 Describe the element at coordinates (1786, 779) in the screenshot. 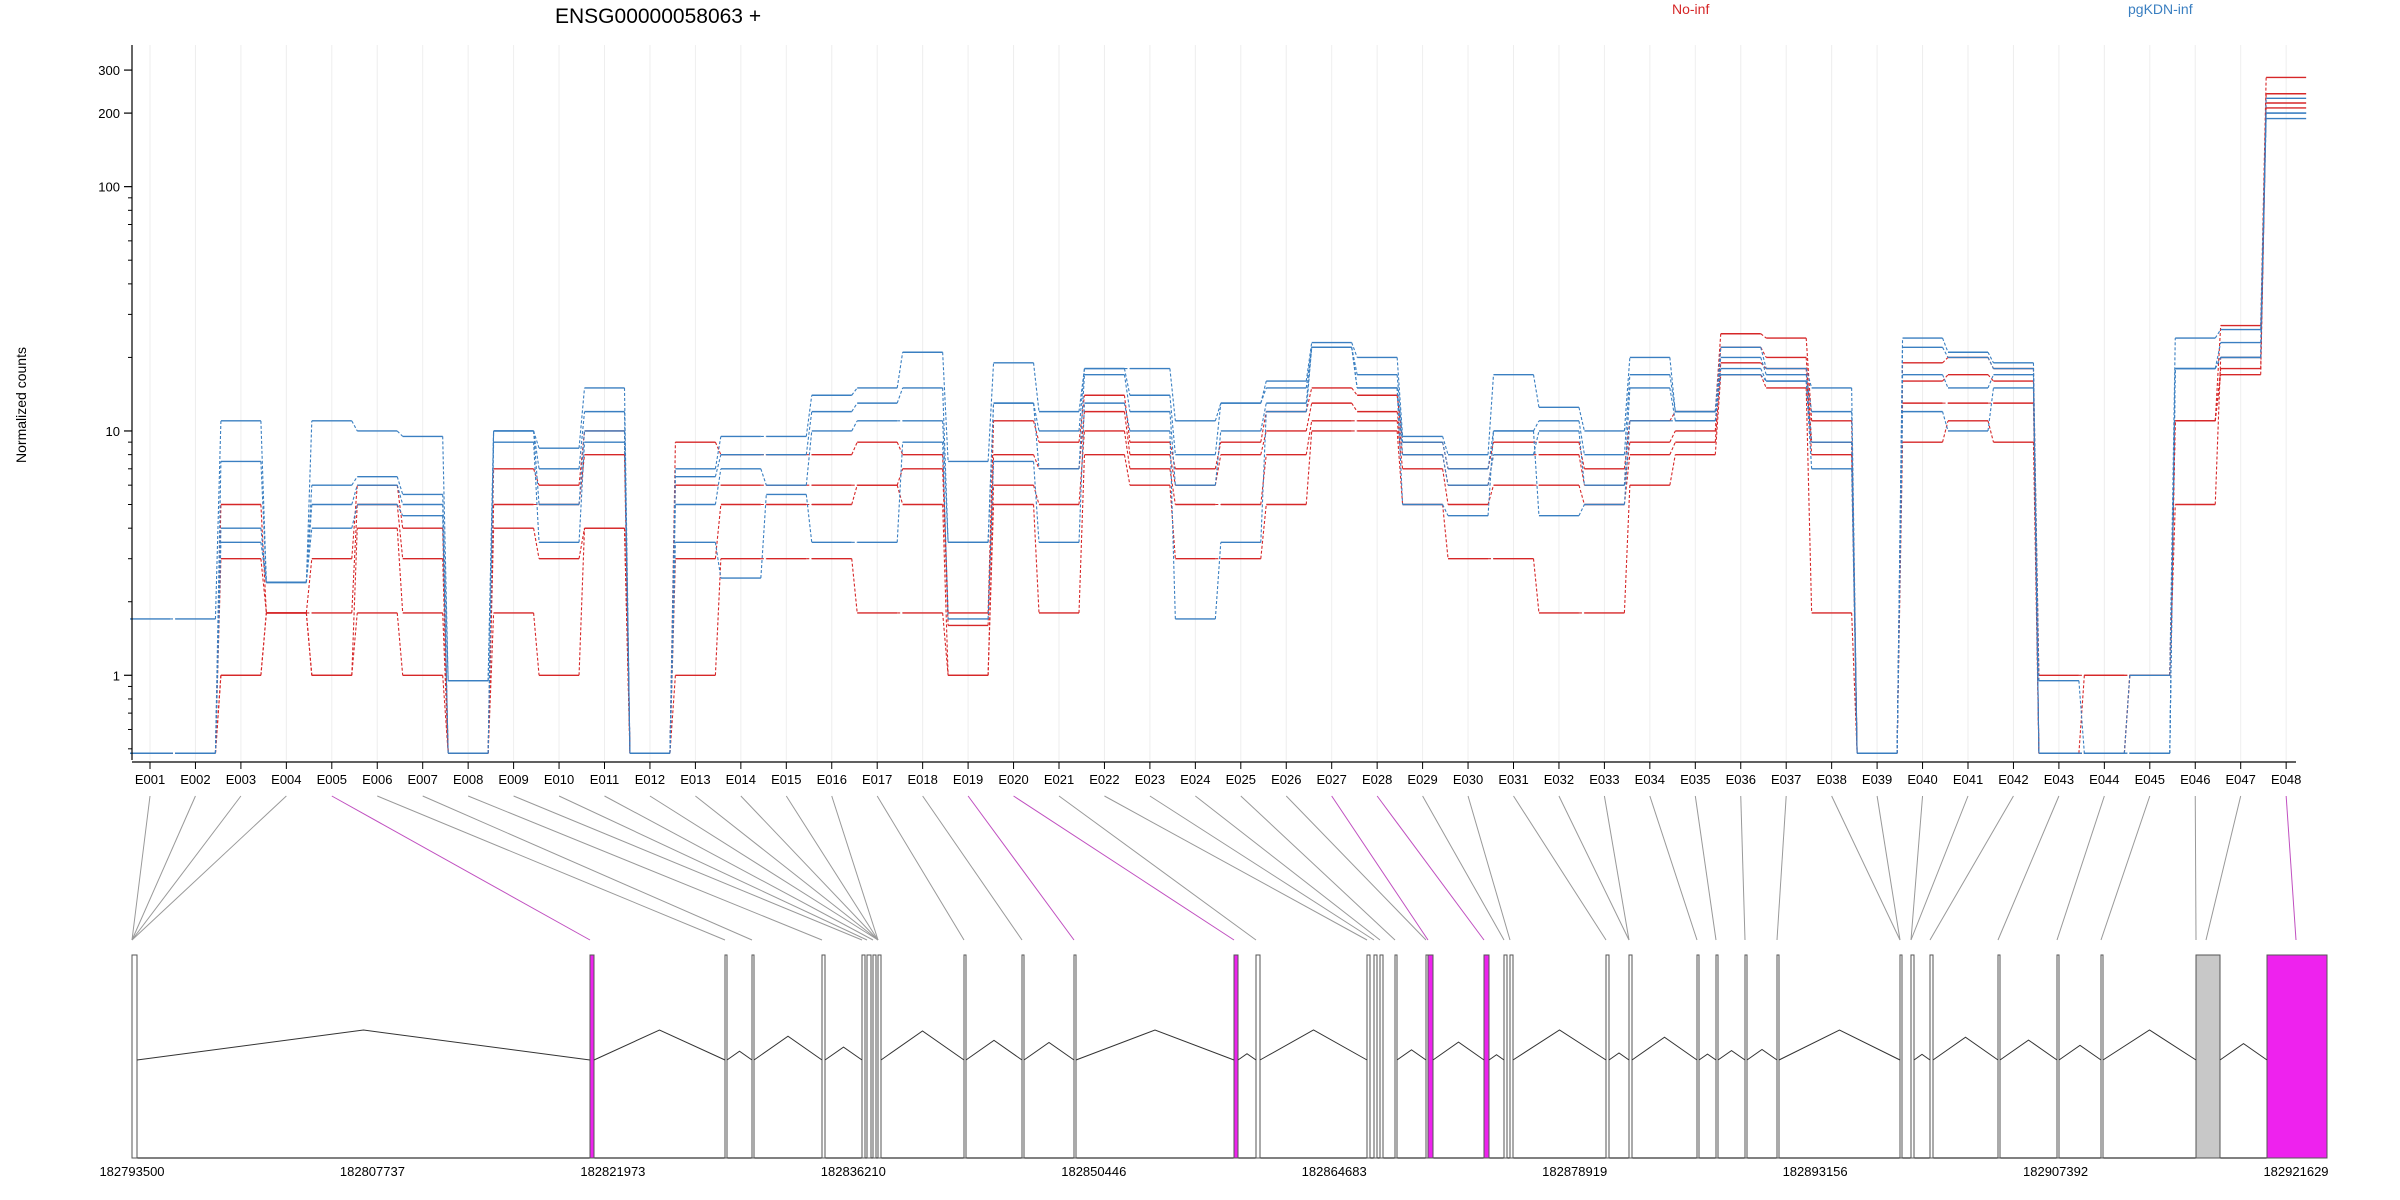

I see `exon-label-e037: E037` at that location.